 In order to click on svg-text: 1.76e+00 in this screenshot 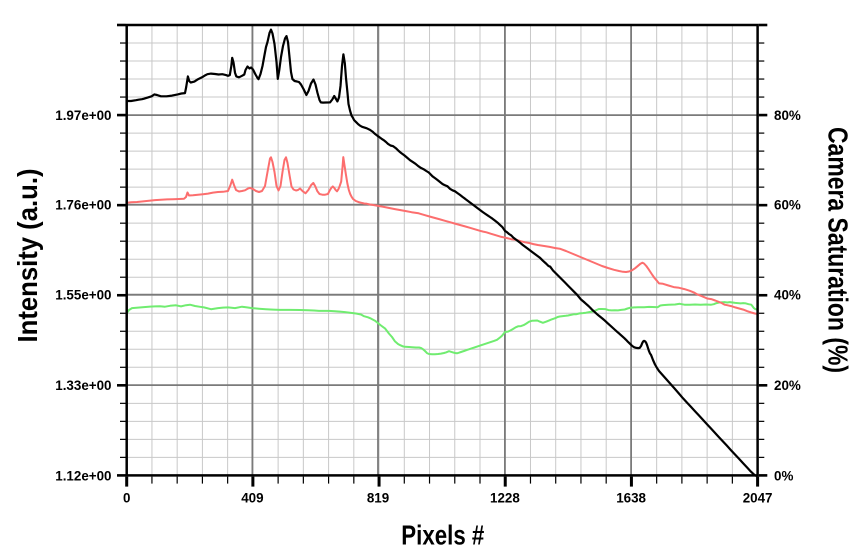, I will do `click(83, 205)`.